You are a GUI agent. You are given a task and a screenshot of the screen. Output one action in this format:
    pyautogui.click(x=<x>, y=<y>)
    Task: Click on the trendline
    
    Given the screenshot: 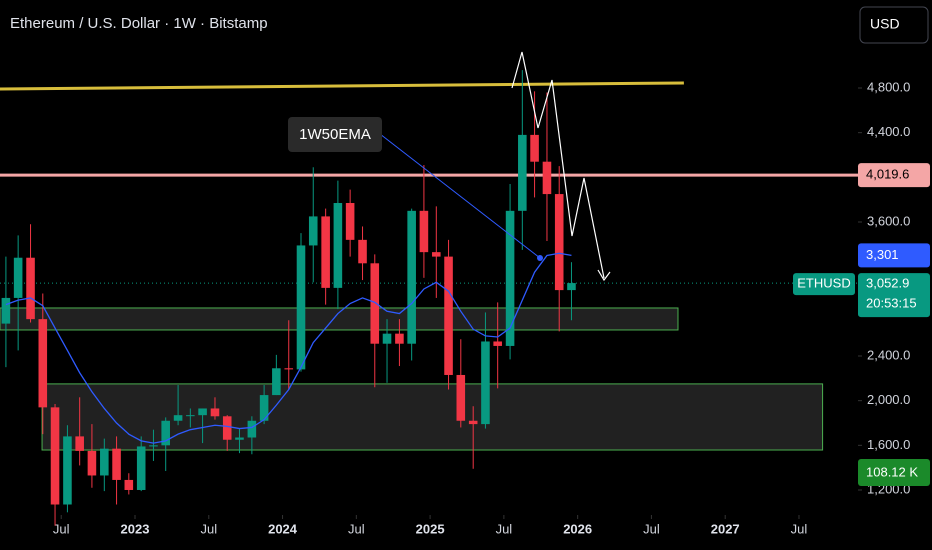 What is the action you would take?
    pyautogui.click(x=342, y=86)
    